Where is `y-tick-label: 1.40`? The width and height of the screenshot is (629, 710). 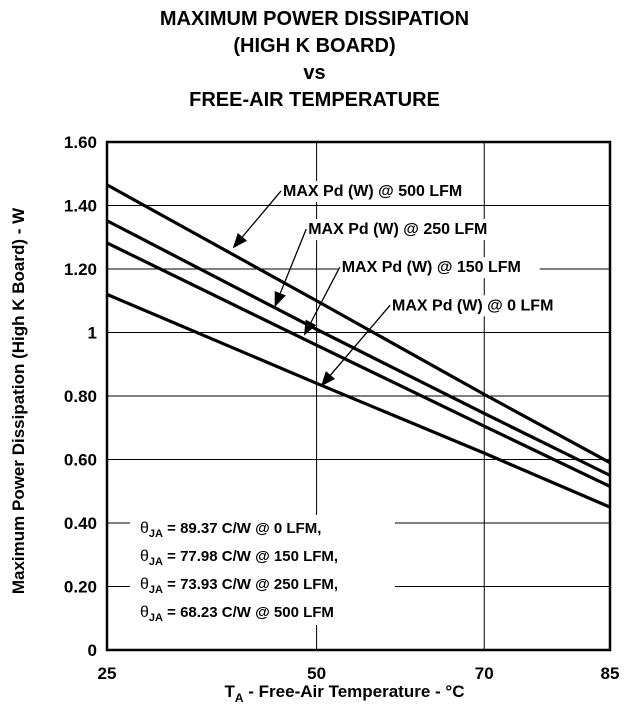
y-tick-label: 1.40 is located at coordinates (80, 206).